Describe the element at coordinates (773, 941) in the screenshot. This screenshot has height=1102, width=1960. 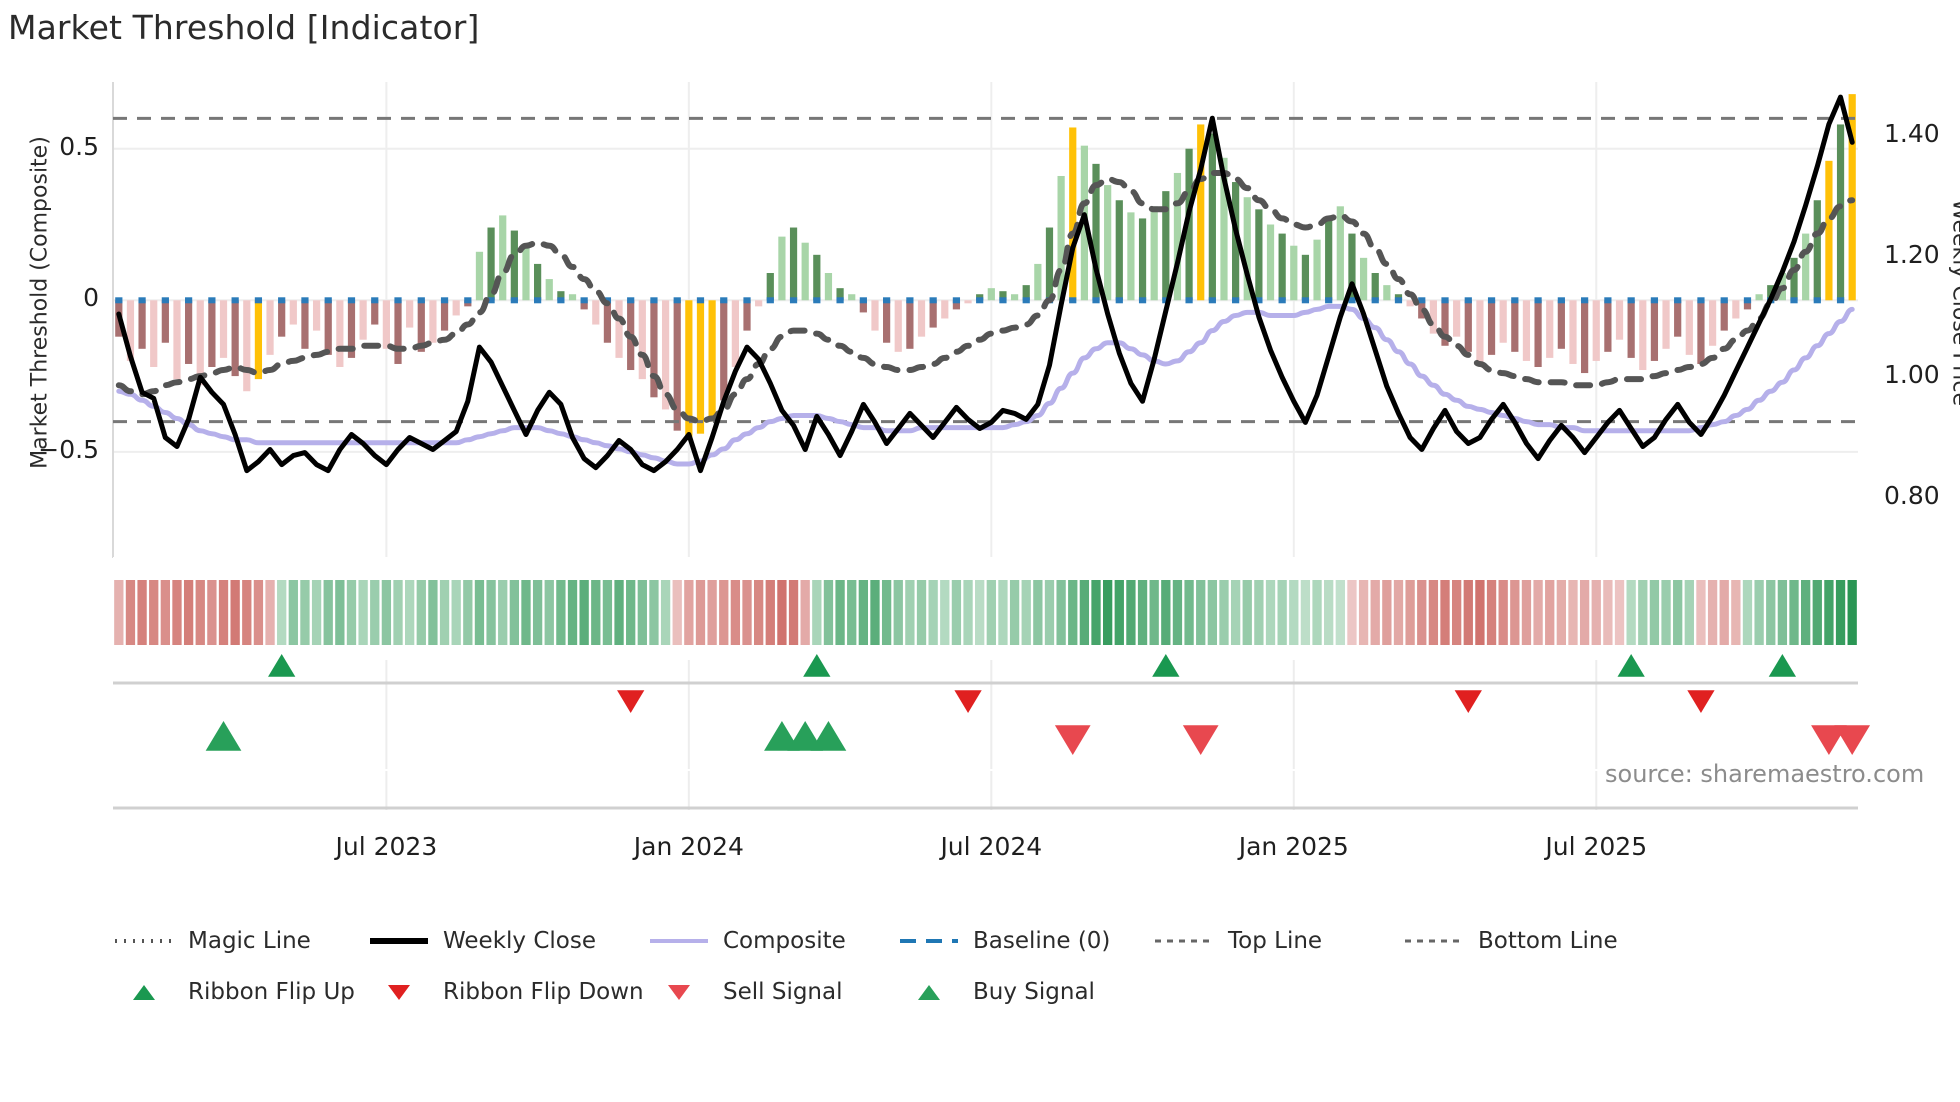
I see `legend-item-composite: Composite` at that location.